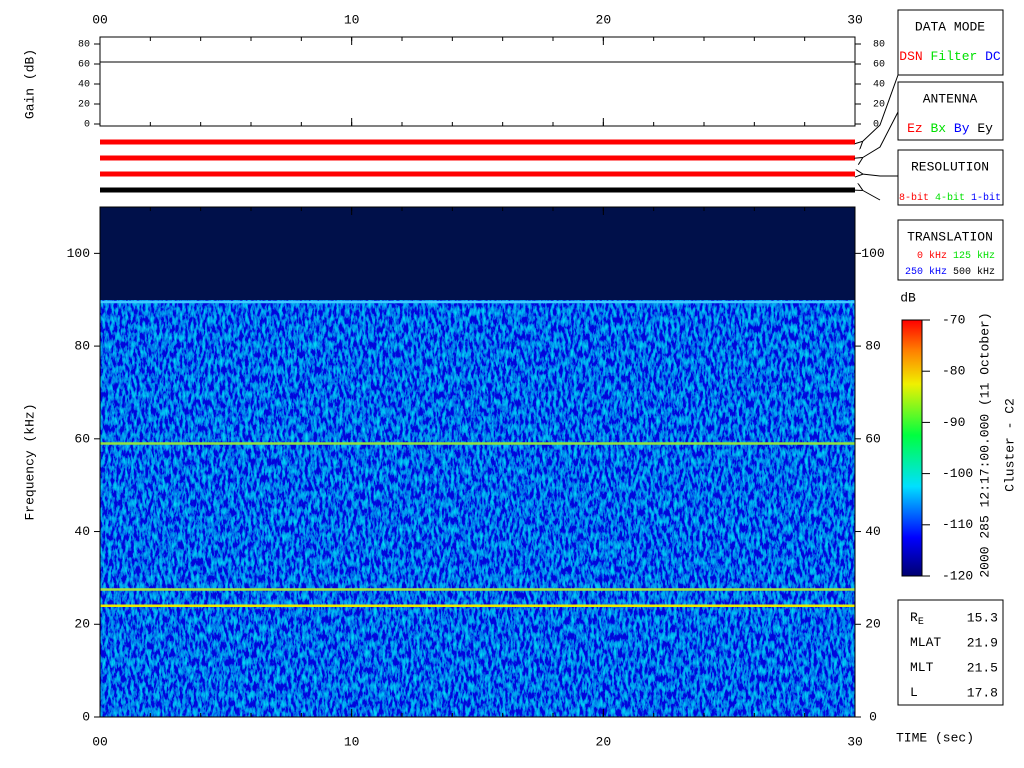 Image resolution: width=1024 pixels, height=768 pixels. What do you see at coordinates (908, 297) in the screenshot?
I see `colorbar-label: dB` at bounding box center [908, 297].